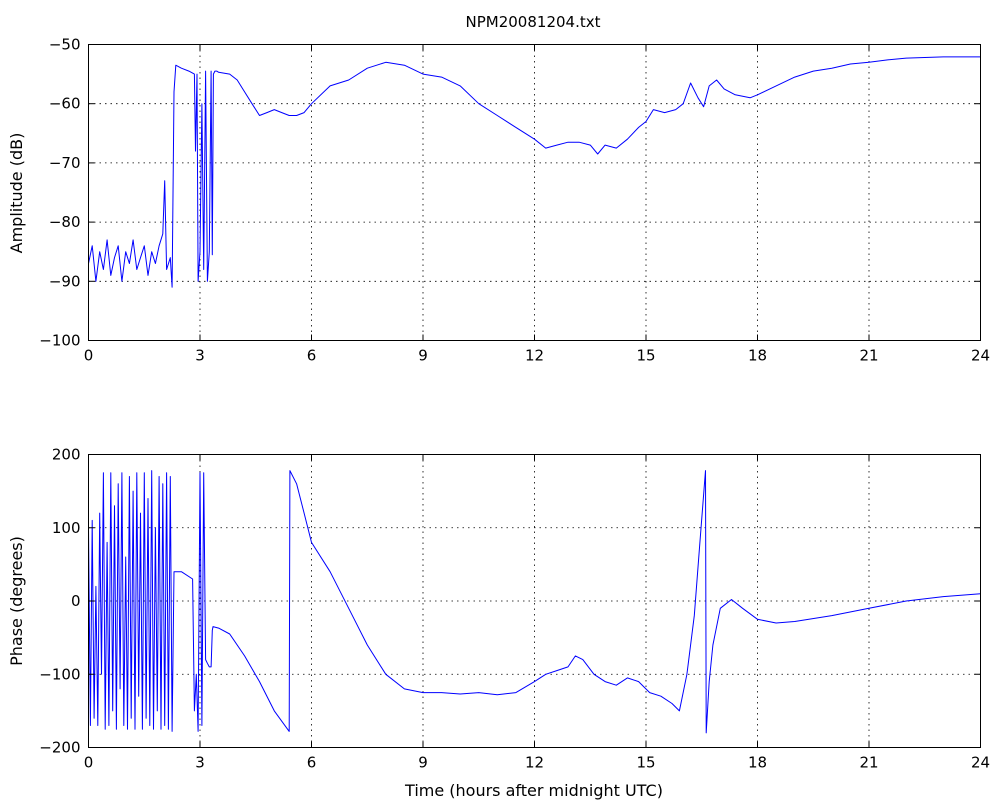 This screenshot has height=806, width=998. I want to click on amplitude-y-tick-label: −80, so click(65, 222).